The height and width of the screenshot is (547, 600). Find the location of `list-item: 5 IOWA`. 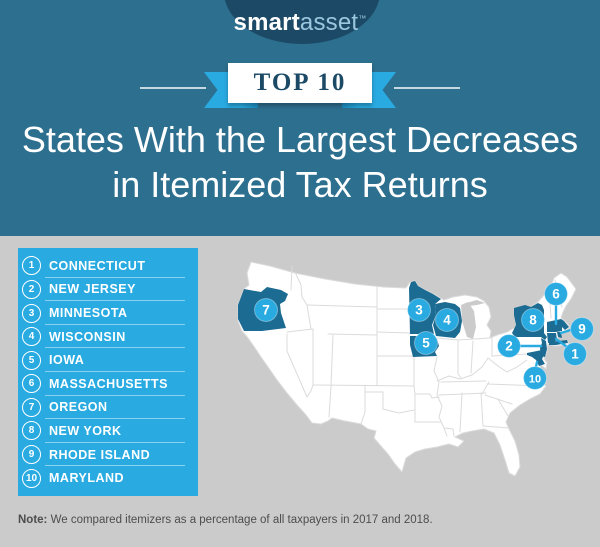

list-item: 5 IOWA is located at coordinates (108, 360).